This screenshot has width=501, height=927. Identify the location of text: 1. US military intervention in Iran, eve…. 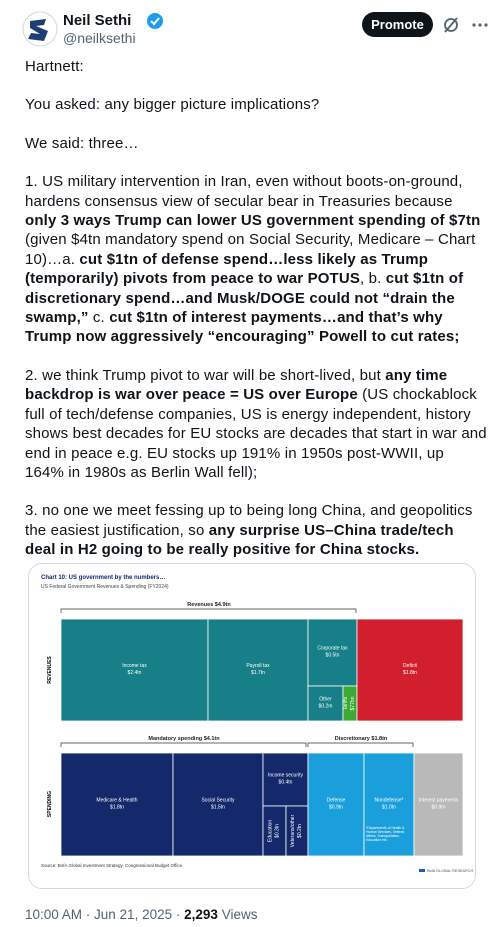
(244, 191).